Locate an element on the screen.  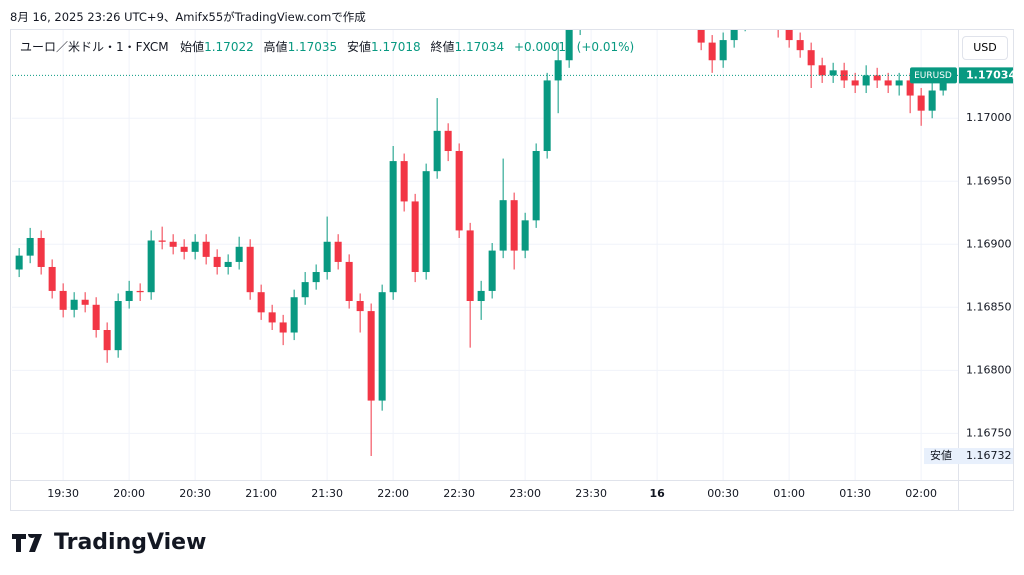
x-tick-label: 20:30 is located at coordinates (195, 493).